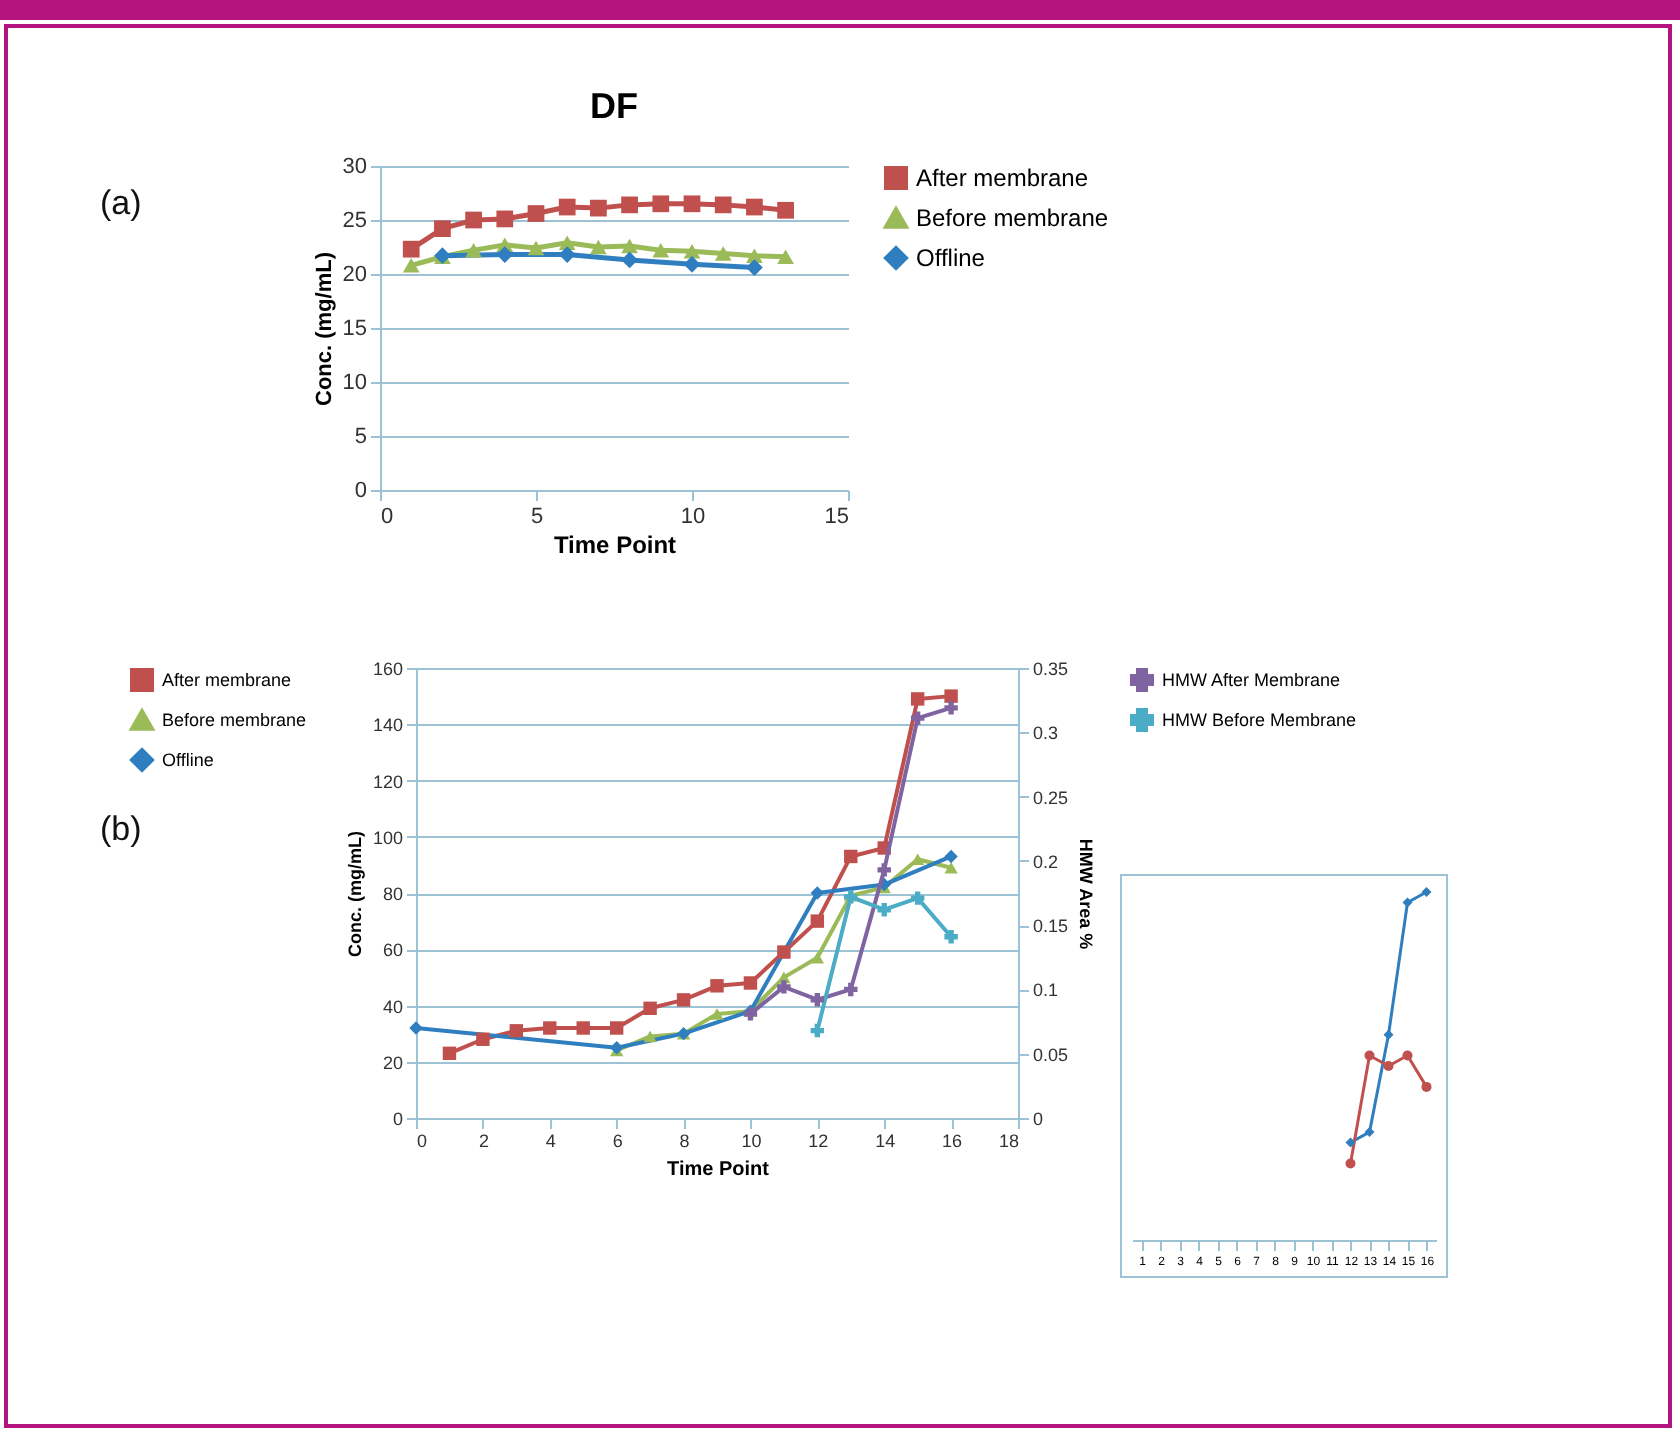 The width and height of the screenshot is (1680, 1436). I want to click on x-tick-label: 5, so click(537, 517).